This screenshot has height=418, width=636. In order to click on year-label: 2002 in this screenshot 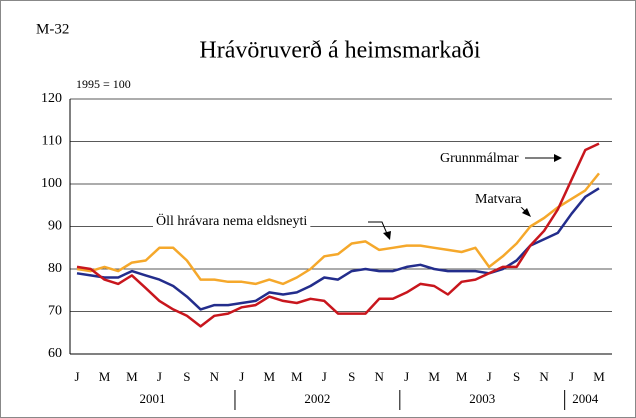, I will do `click(317, 398)`.